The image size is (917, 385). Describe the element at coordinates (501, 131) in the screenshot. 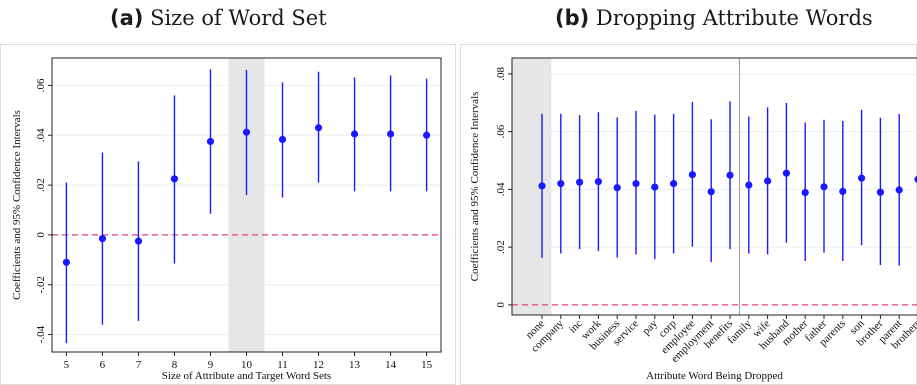

I see `chart-b-y-tick-label: .06` at that location.